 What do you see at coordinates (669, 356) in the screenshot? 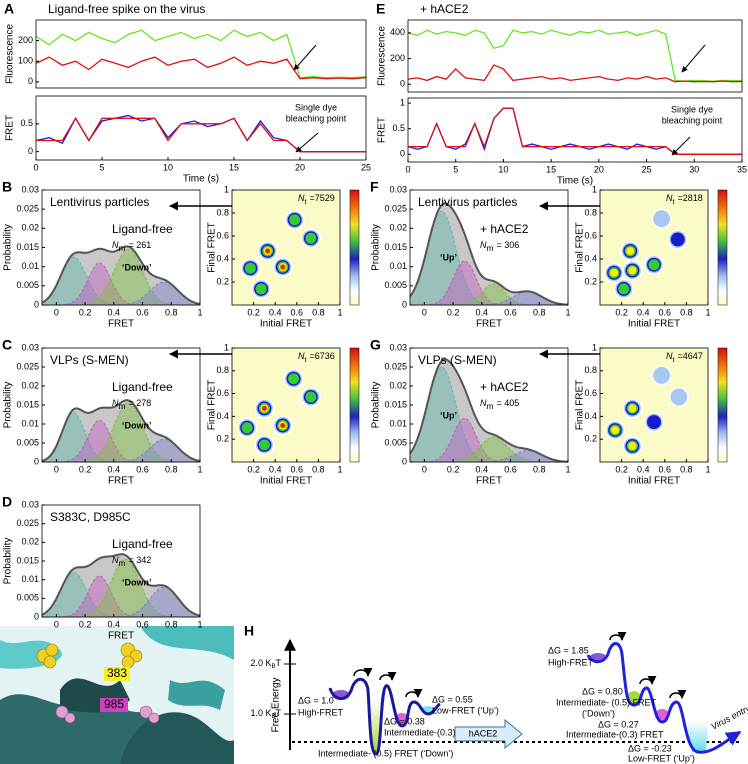
I see `count-symbol: N` at bounding box center [669, 356].